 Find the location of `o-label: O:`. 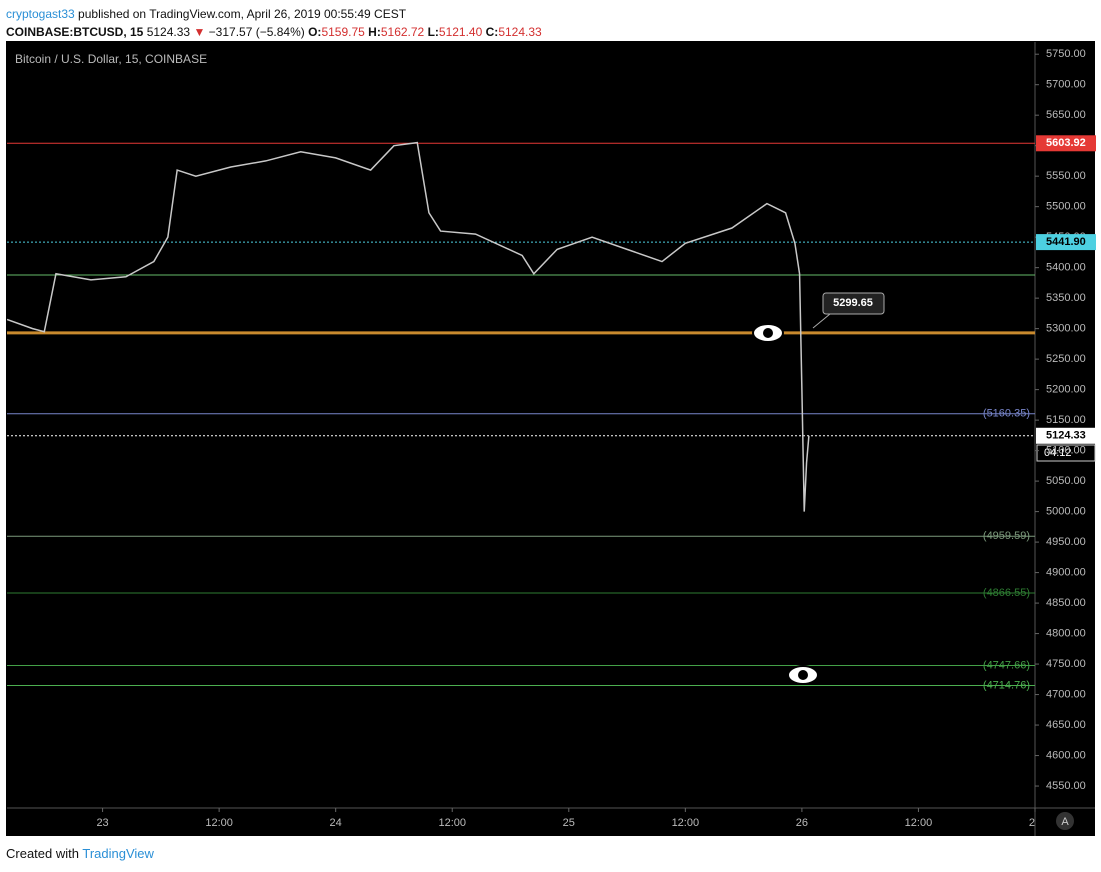

o-label: O: is located at coordinates (315, 32).